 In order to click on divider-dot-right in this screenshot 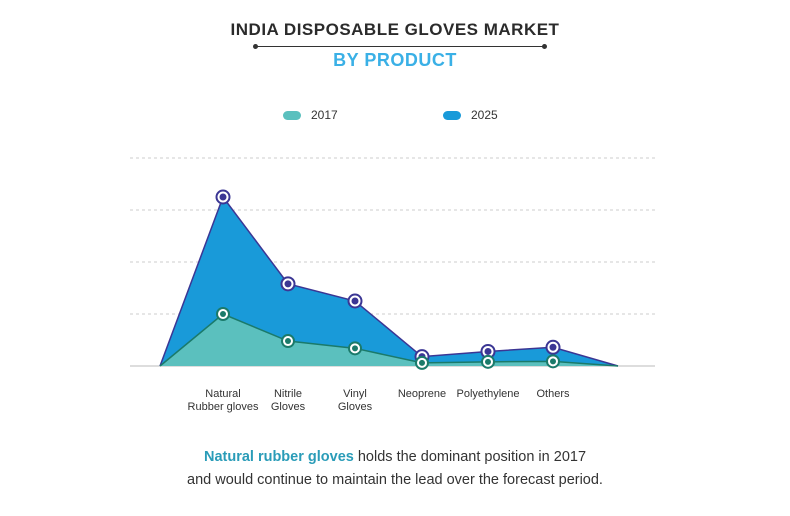, I will do `click(544, 46)`.